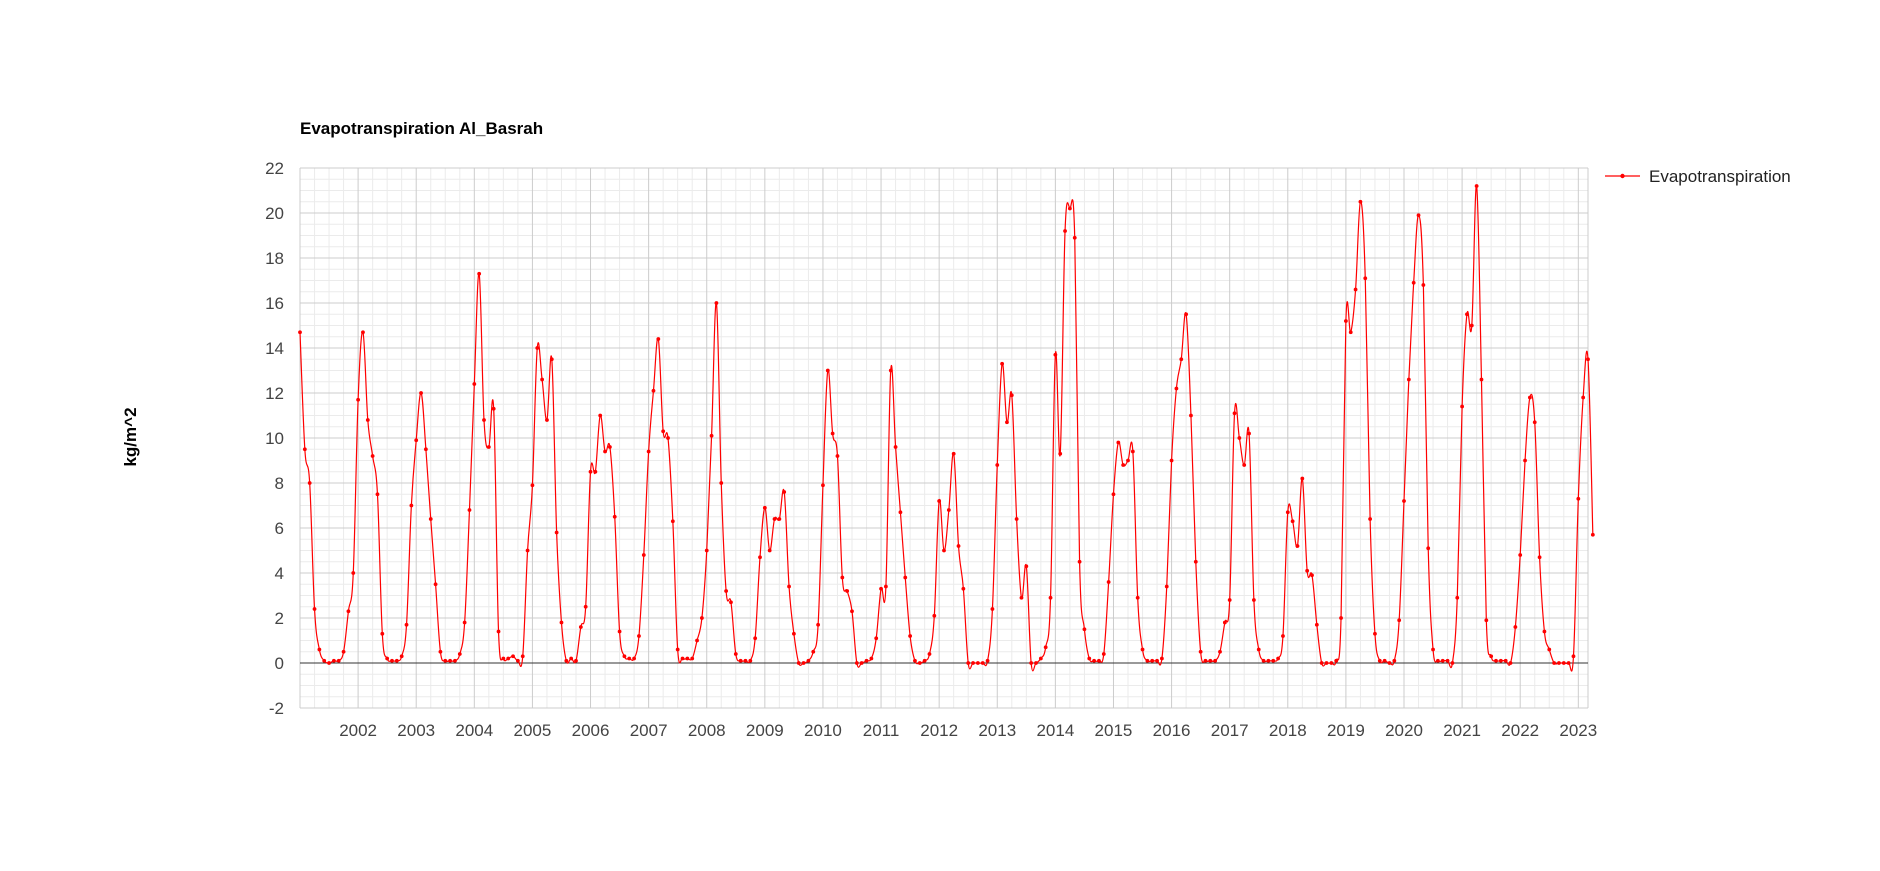  I want to click on x-tick-label: 2008, so click(707, 730).